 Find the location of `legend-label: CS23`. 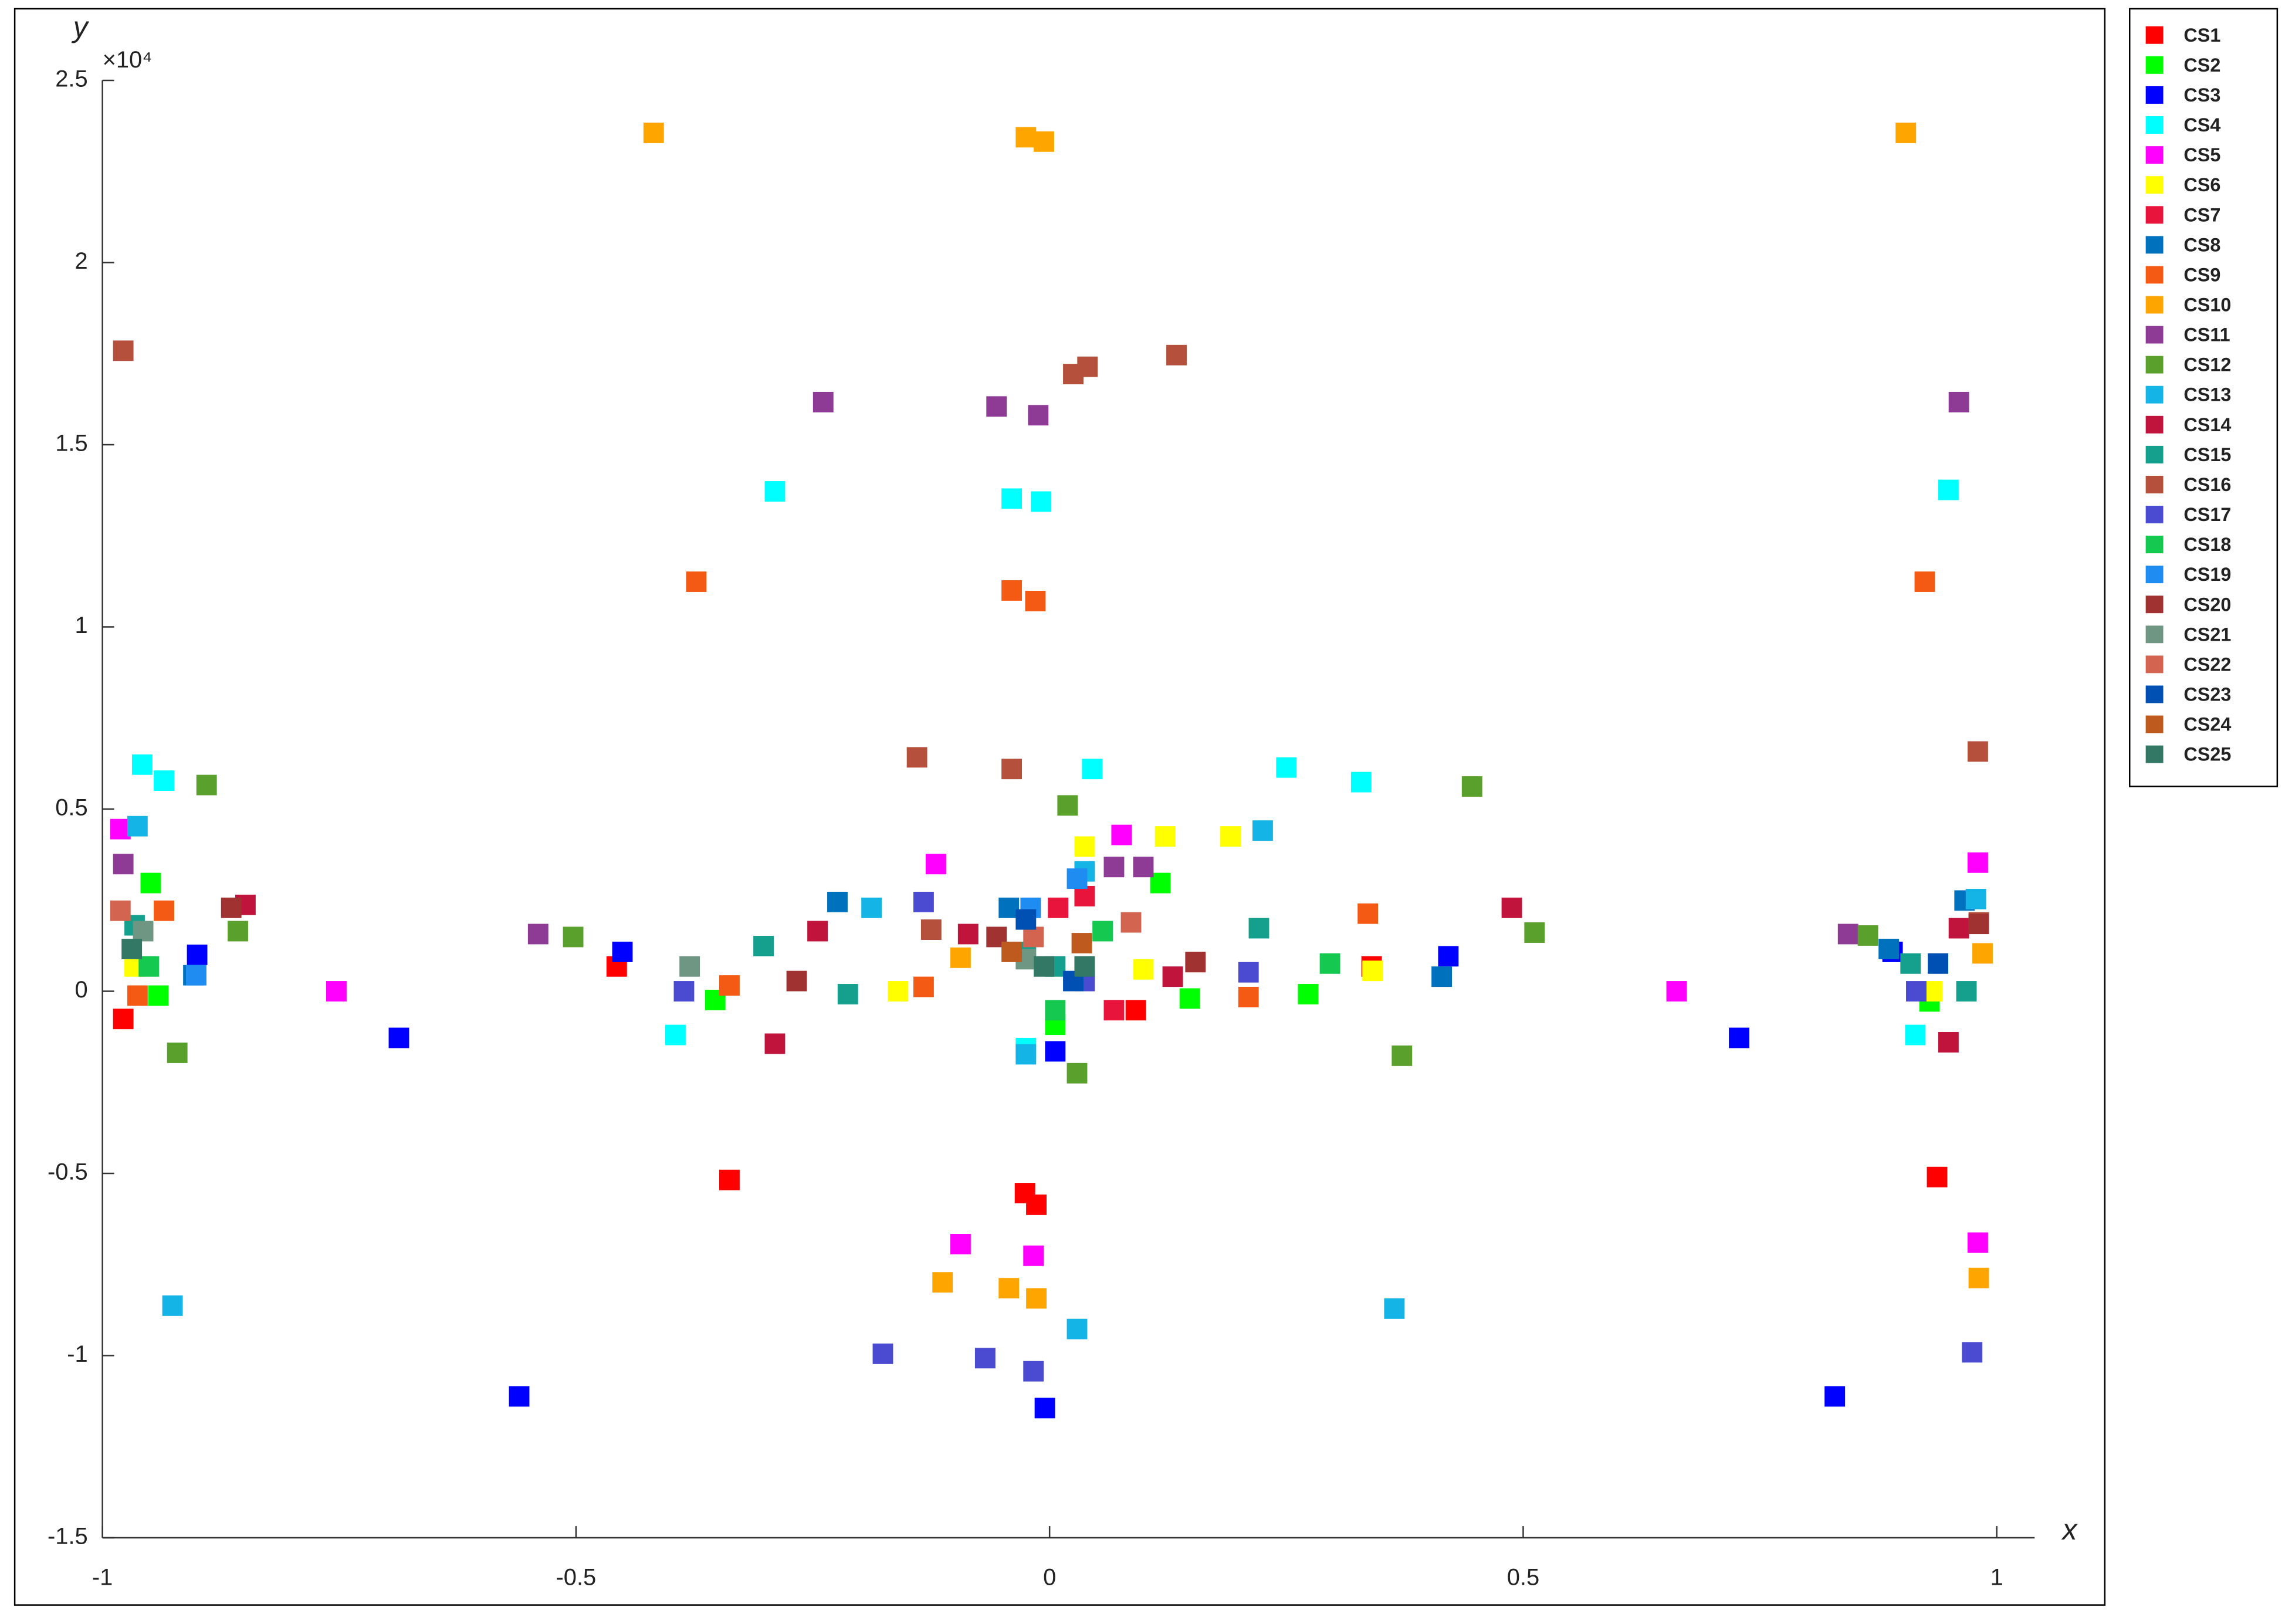

legend-label: CS23 is located at coordinates (2207, 694).